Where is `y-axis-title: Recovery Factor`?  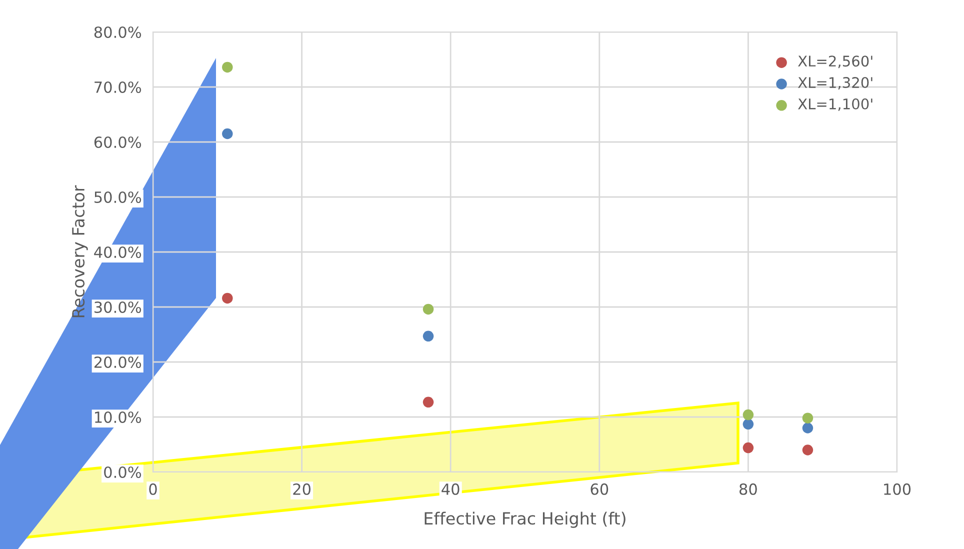 y-axis-title: Recovery Factor is located at coordinates (80, 251).